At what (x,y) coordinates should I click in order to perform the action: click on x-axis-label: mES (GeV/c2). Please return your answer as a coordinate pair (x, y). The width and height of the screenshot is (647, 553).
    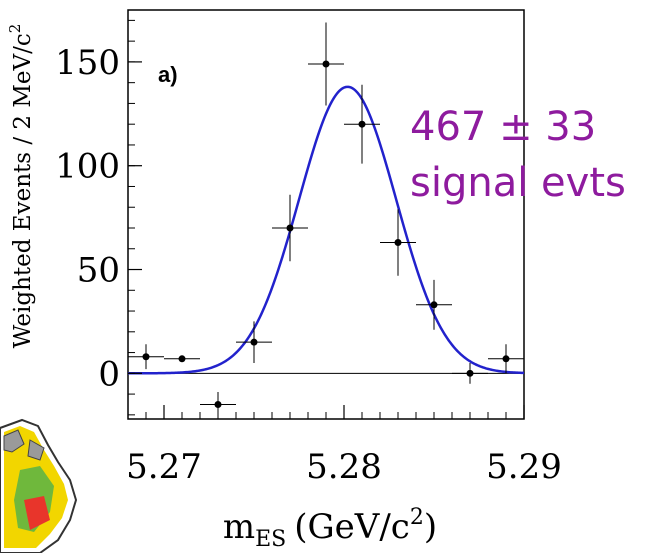
    Looking at the image, I should click on (330, 528).